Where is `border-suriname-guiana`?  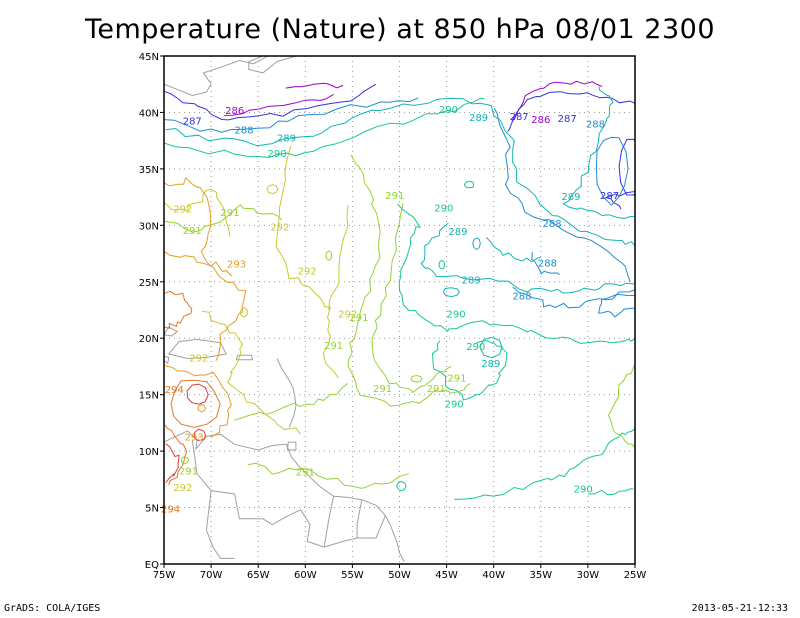
border-suriname-guiana is located at coordinates (359, 518).